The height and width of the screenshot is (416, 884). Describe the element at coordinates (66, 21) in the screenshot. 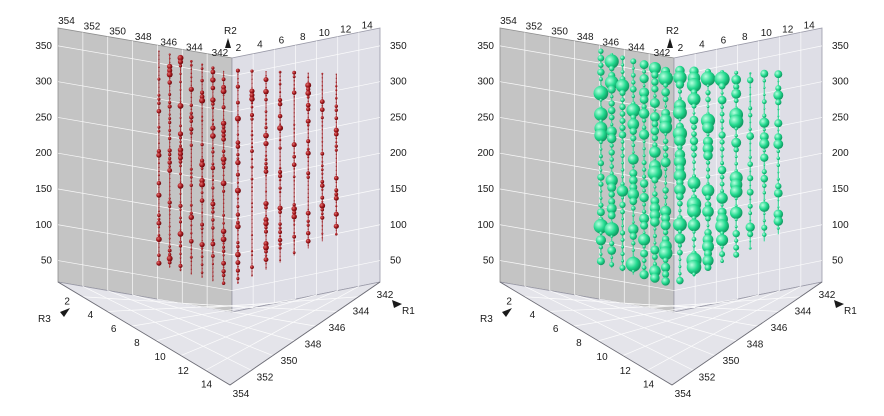

I see `tick-label-r2-left: 354` at that location.